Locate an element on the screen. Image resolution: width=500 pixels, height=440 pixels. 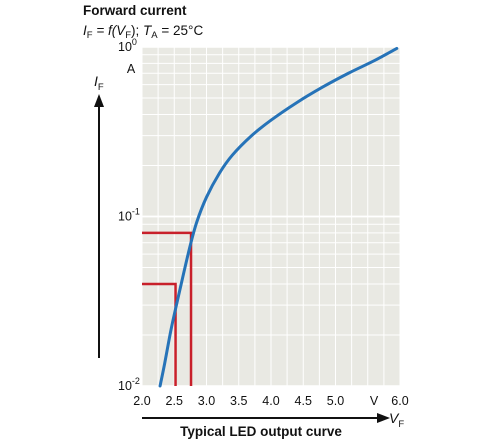
y-tick-label: 10⁻¹ is located at coordinates (129, 215).